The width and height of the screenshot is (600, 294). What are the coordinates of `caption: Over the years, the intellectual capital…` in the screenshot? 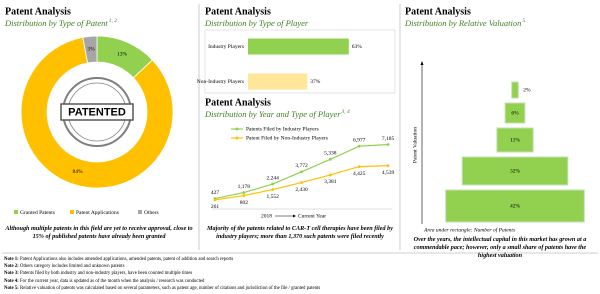 It's located at (500, 247).